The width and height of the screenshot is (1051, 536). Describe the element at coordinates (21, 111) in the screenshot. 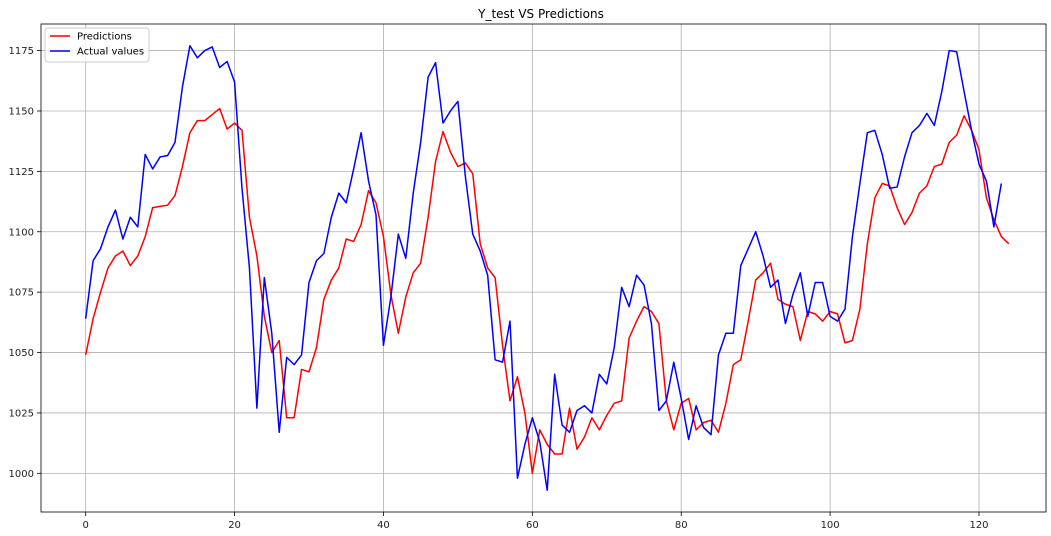

I see `y-tick-label: 1150` at that location.